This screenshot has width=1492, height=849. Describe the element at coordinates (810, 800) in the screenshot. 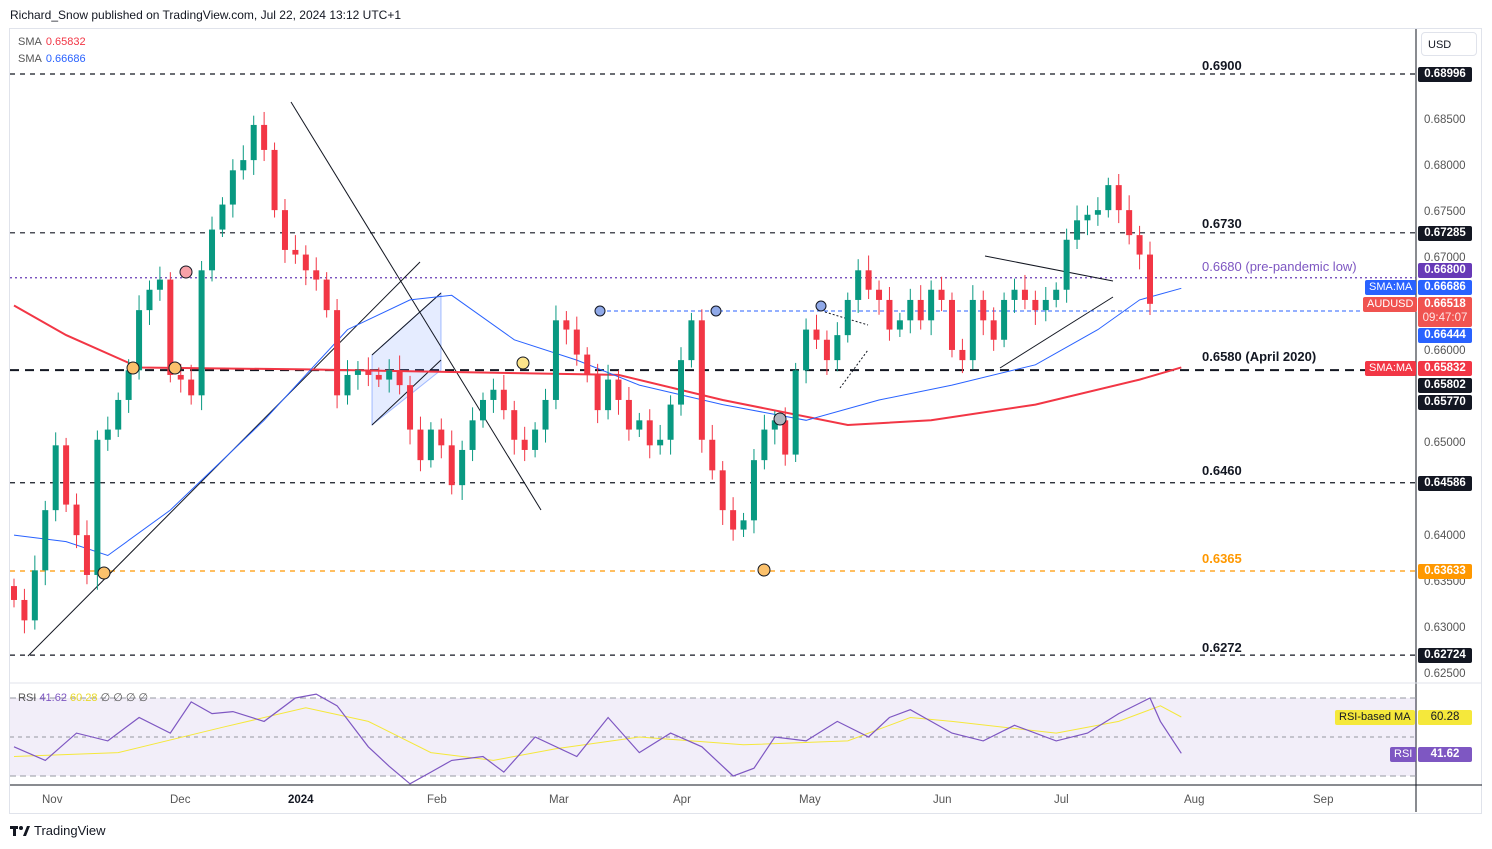

I see `x-tick: May` at that location.